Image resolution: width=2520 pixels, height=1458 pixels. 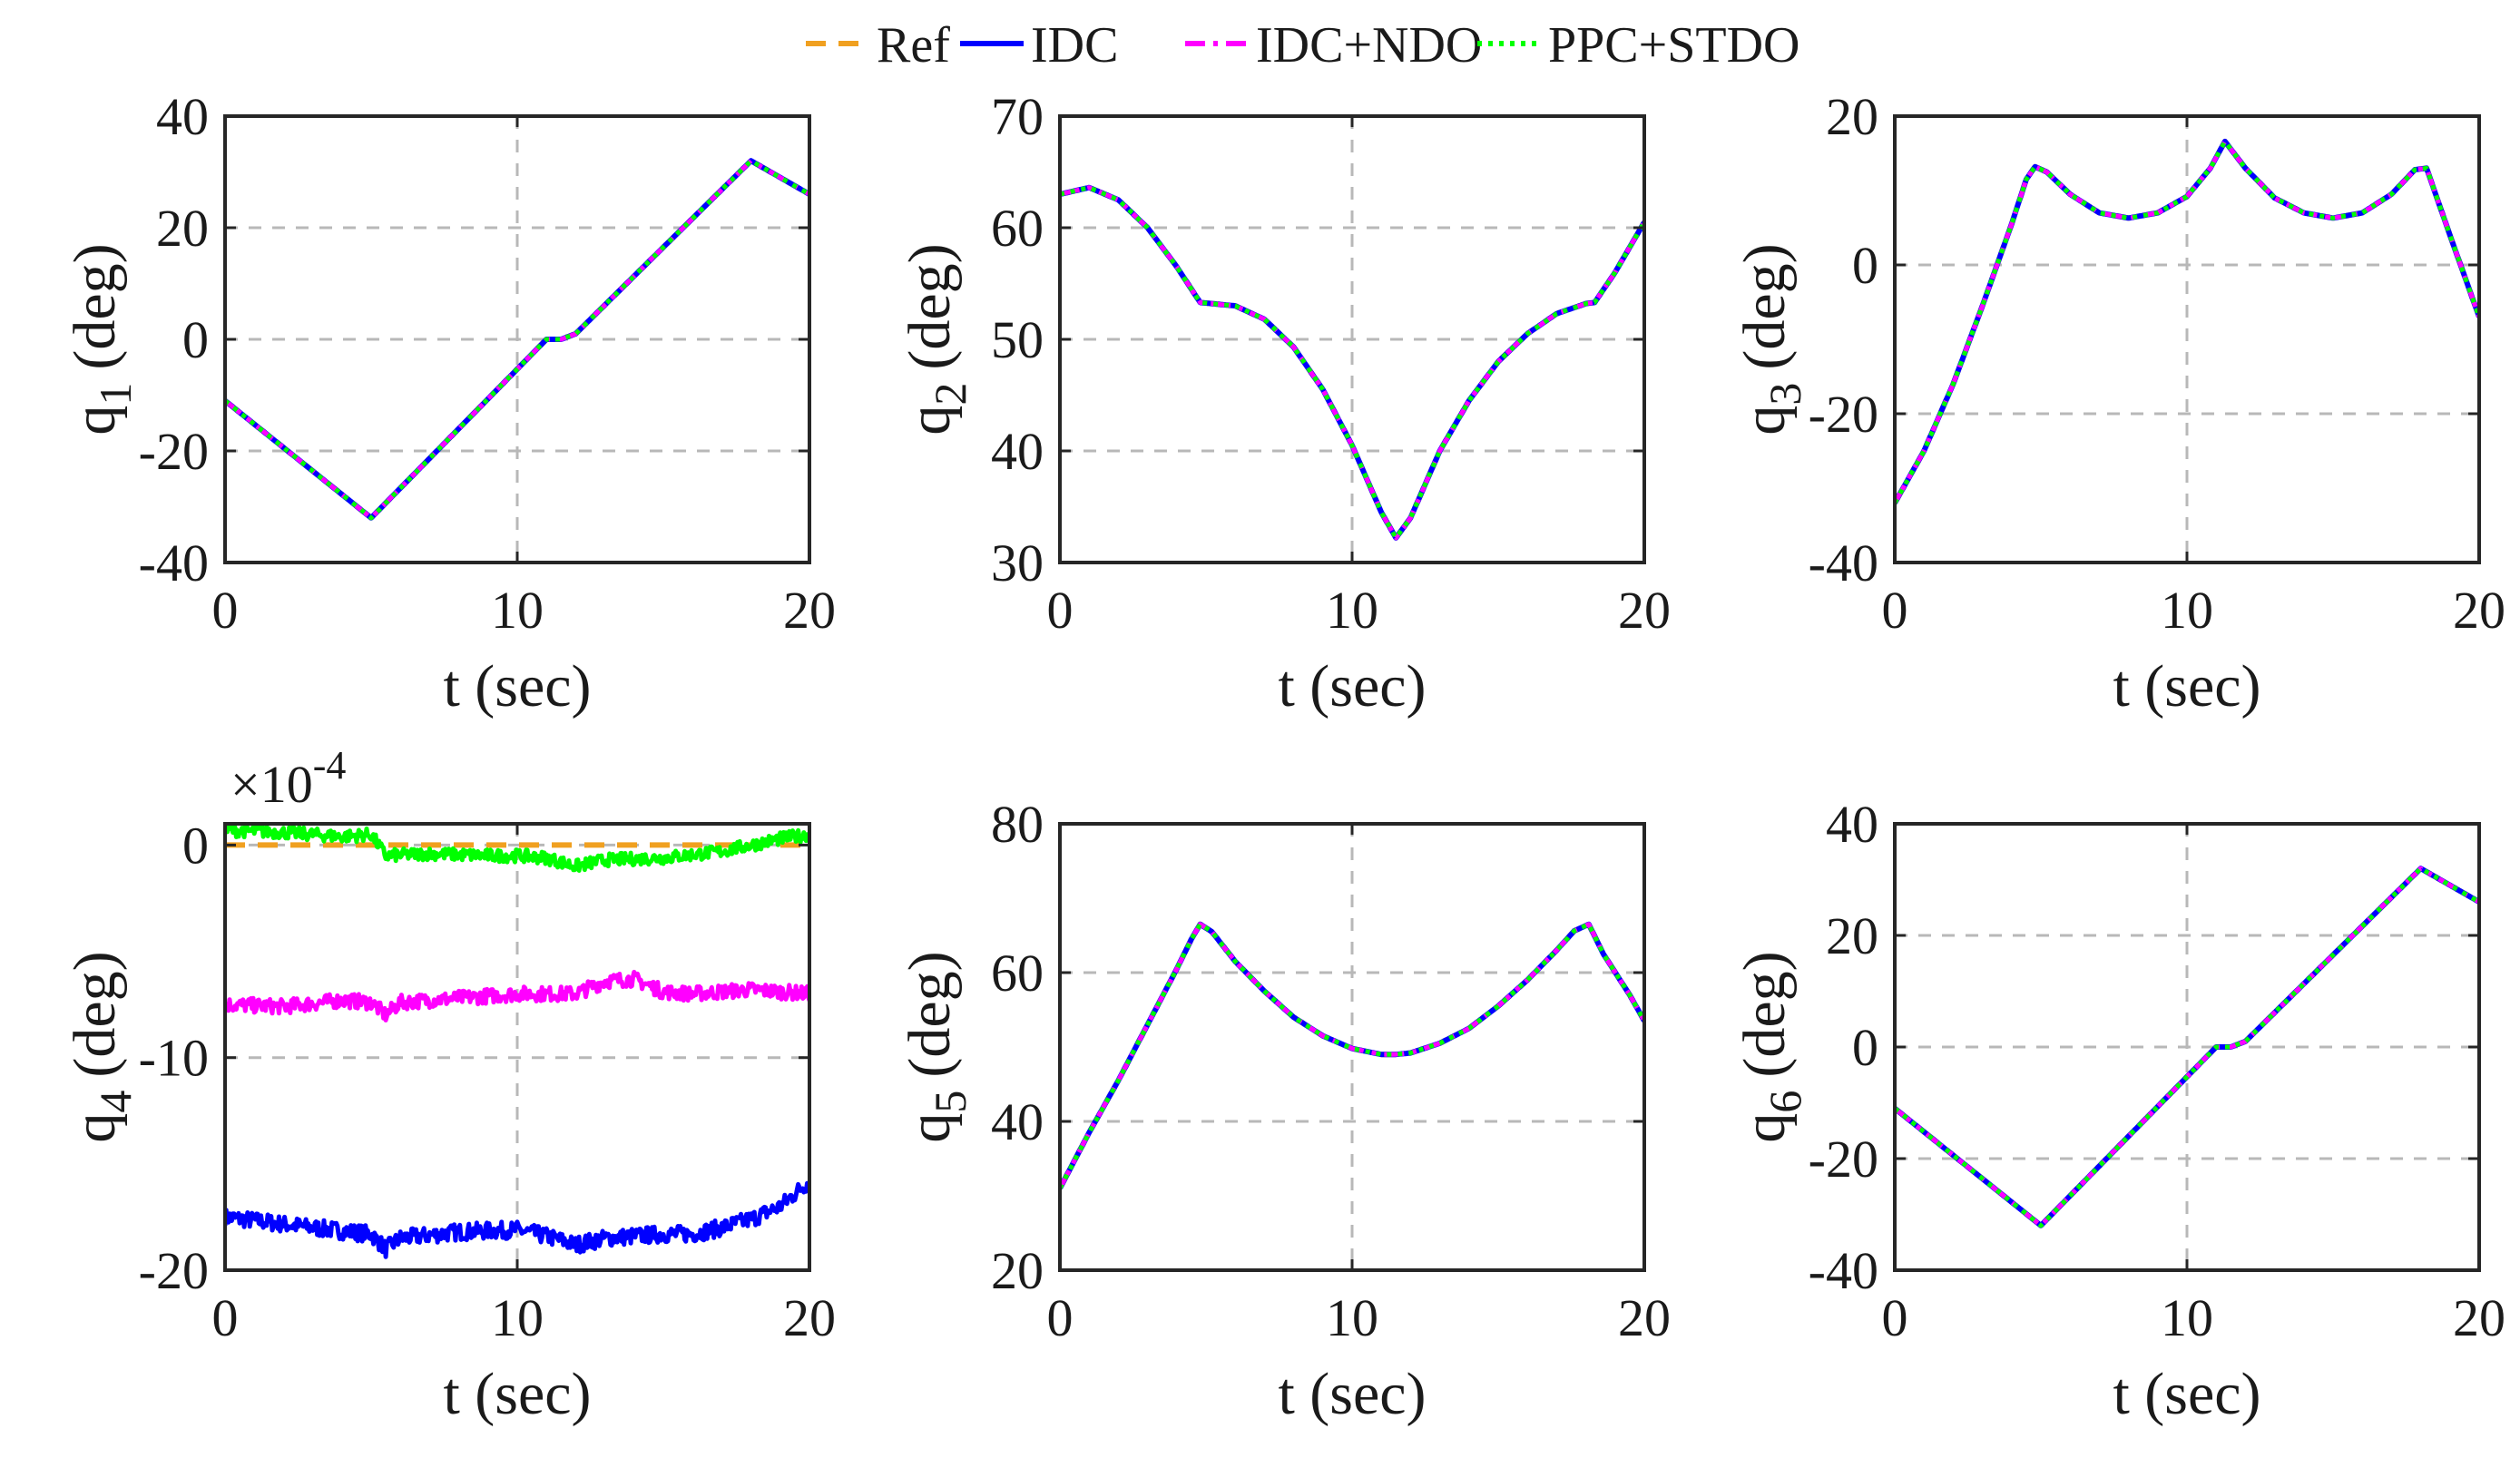 What do you see at coordinates (116, 1102) in the screenshot?
I see `y-label-subscript: 4` at bounding box center [116, 1102].